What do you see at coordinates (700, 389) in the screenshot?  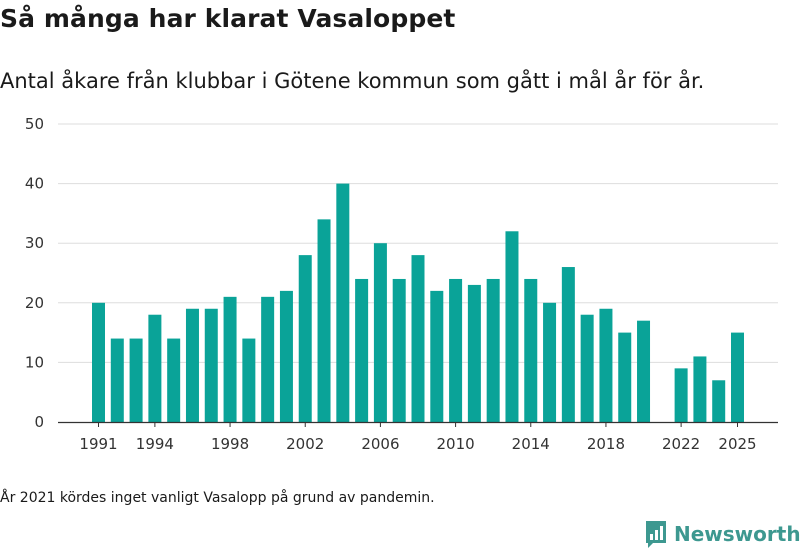 I see `bar-2023` at bounding box center [700, 389].